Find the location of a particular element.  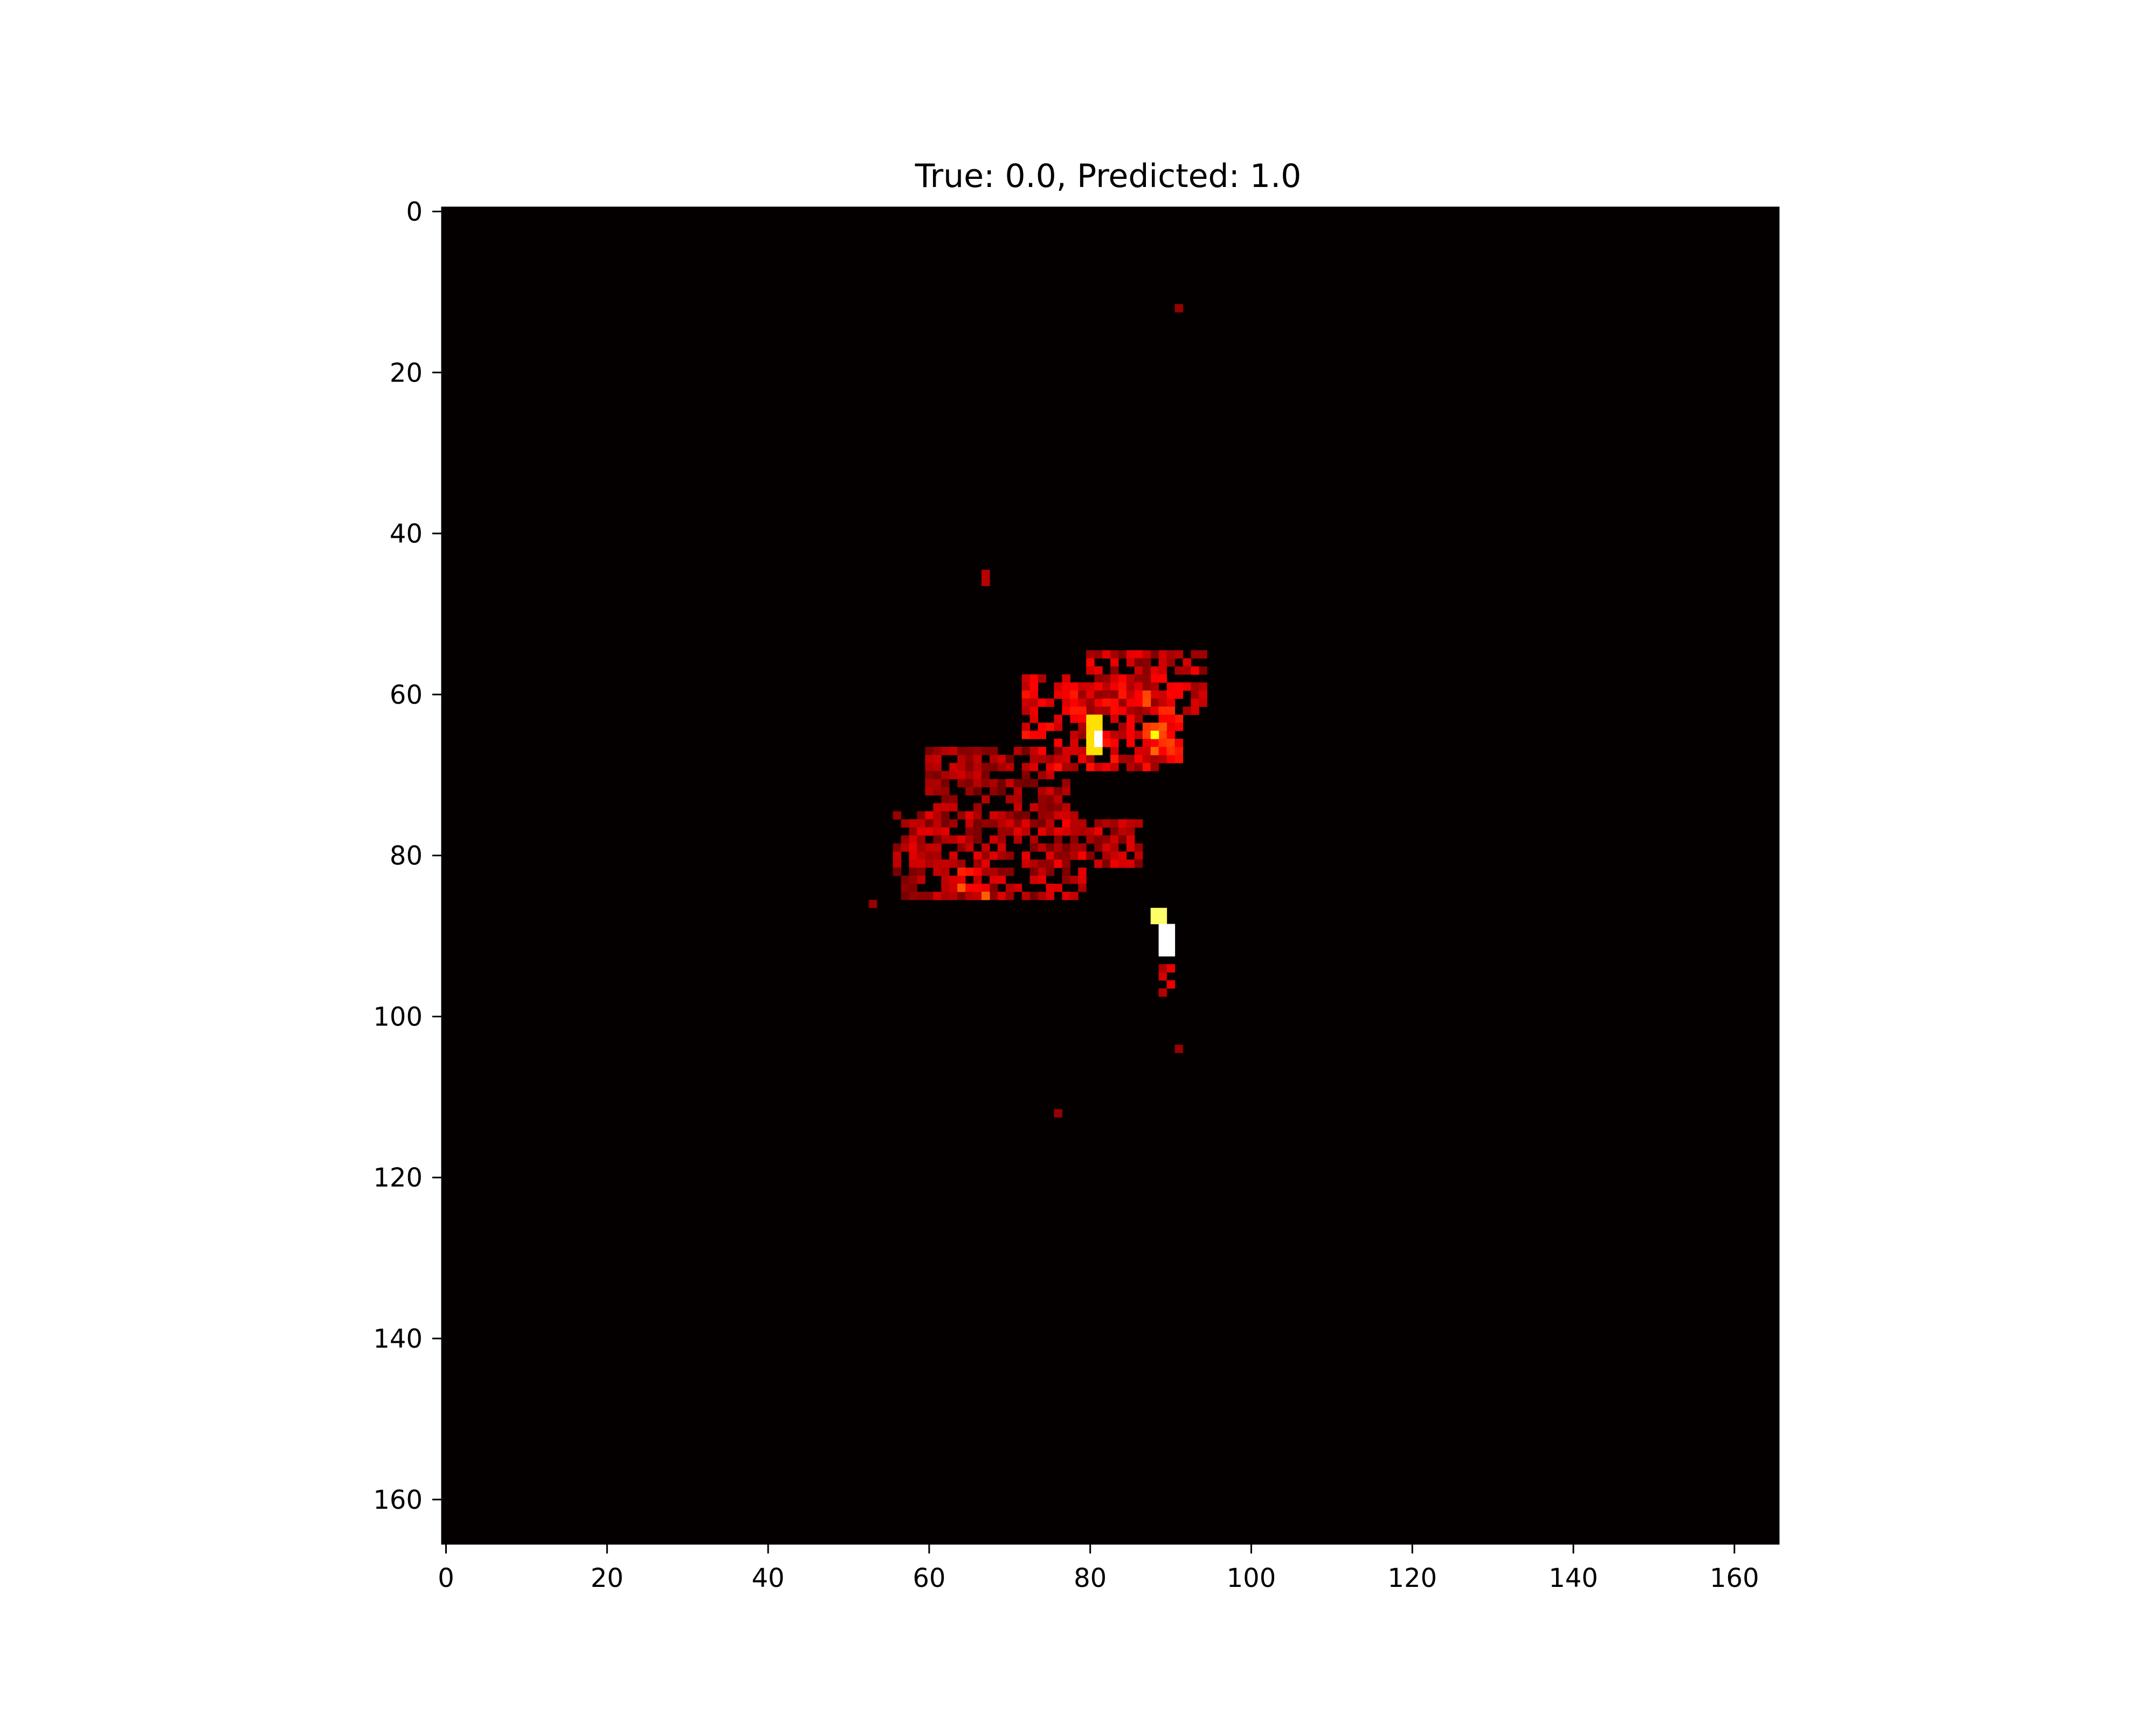

heatmap-cells is located at coordinates (1037, 711).